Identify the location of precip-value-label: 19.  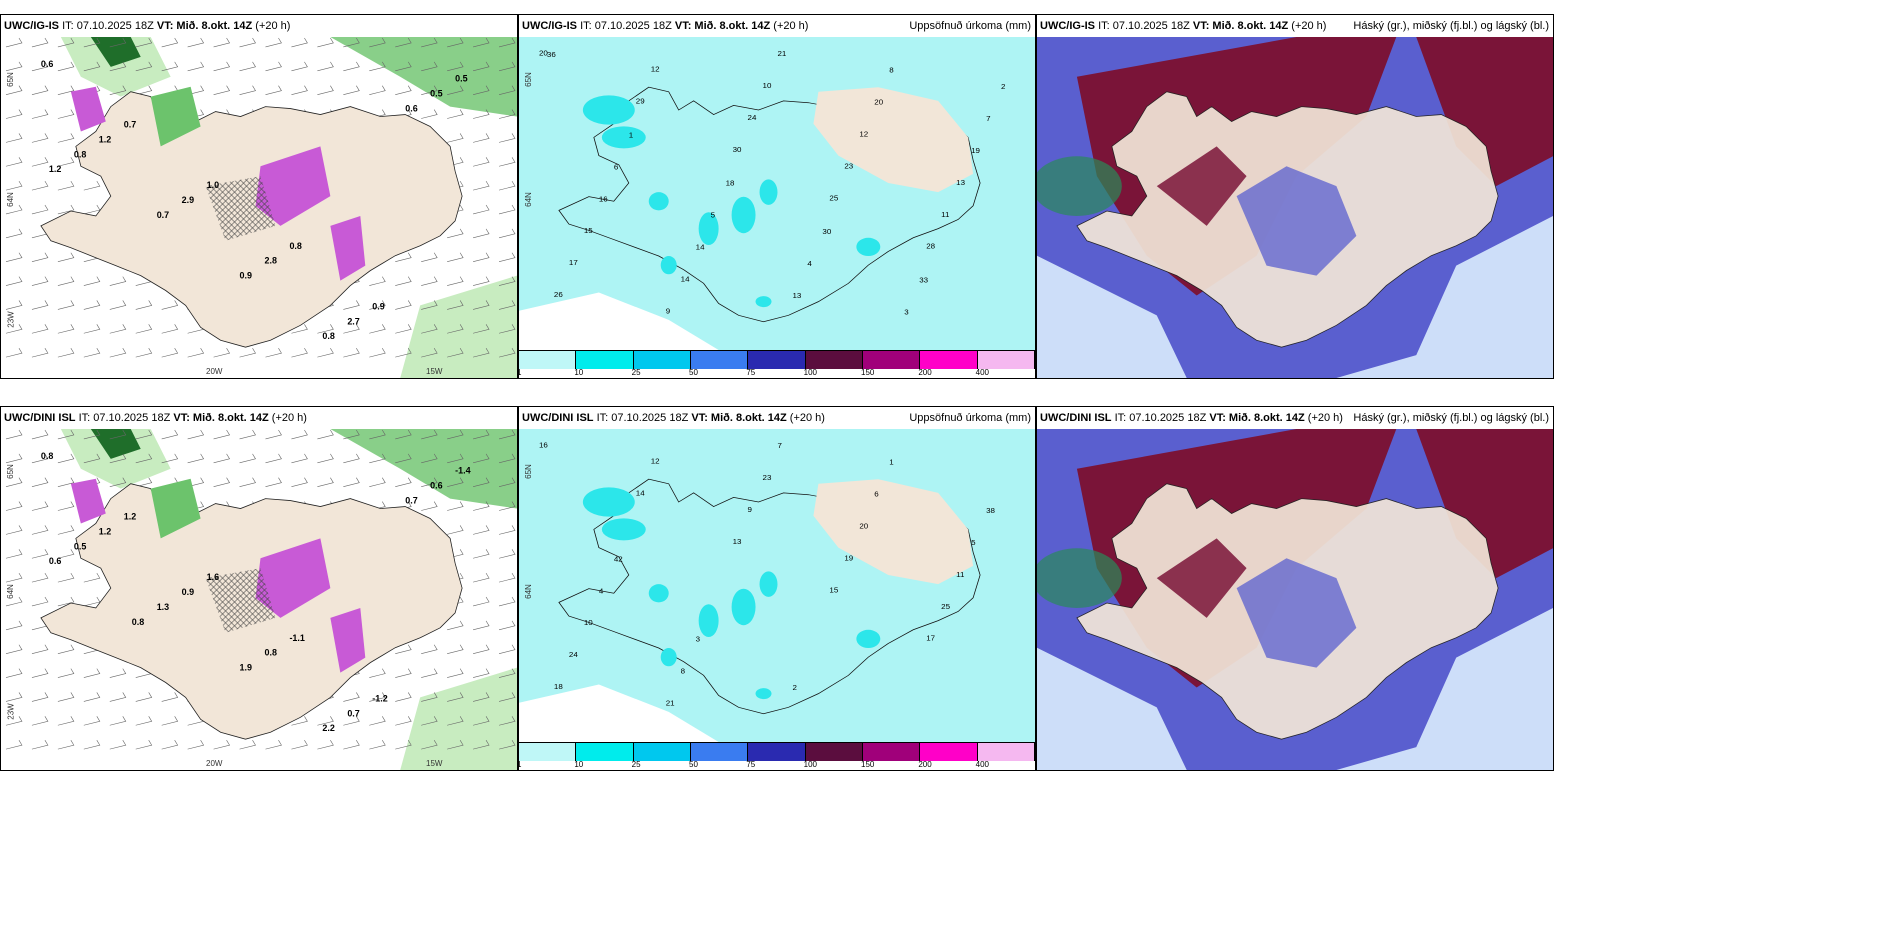
(975, 150).